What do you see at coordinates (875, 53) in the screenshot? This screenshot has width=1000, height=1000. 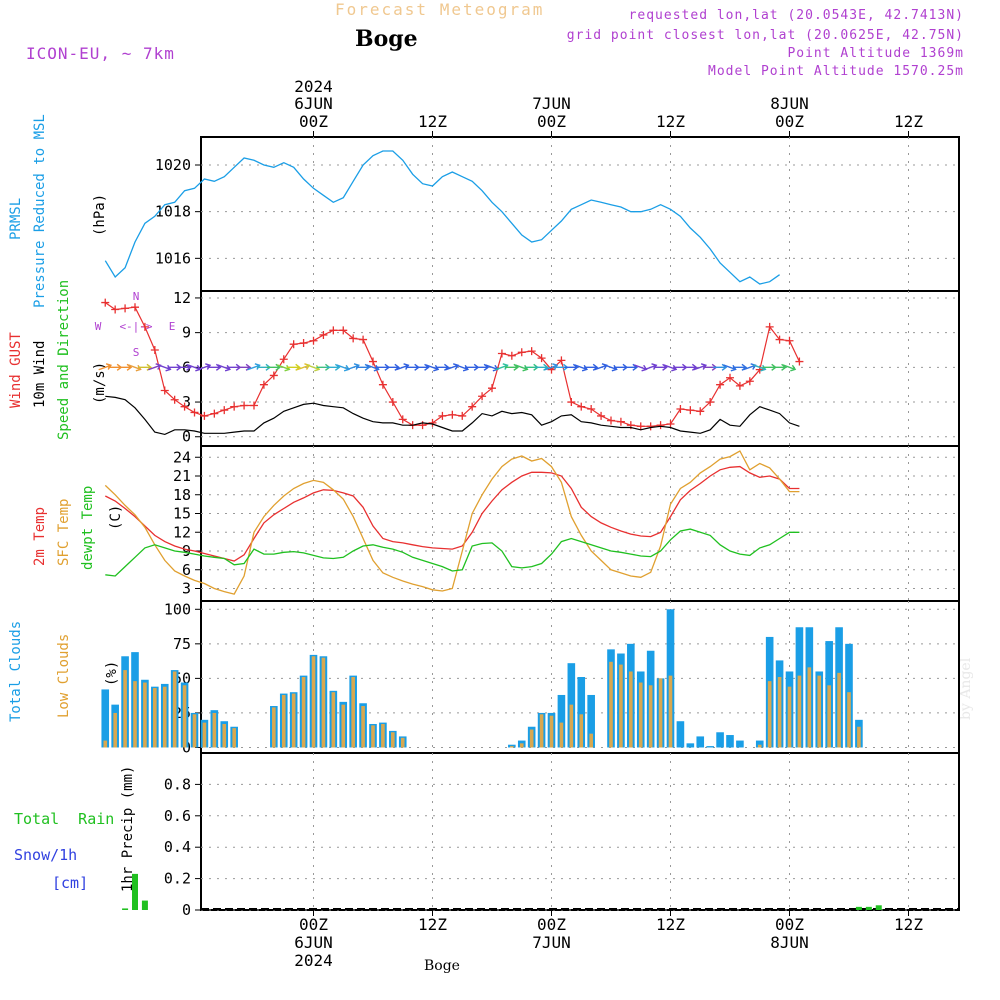 I see `point-altitude: Point Altitude 1369m` at bounding box center [875, 53].